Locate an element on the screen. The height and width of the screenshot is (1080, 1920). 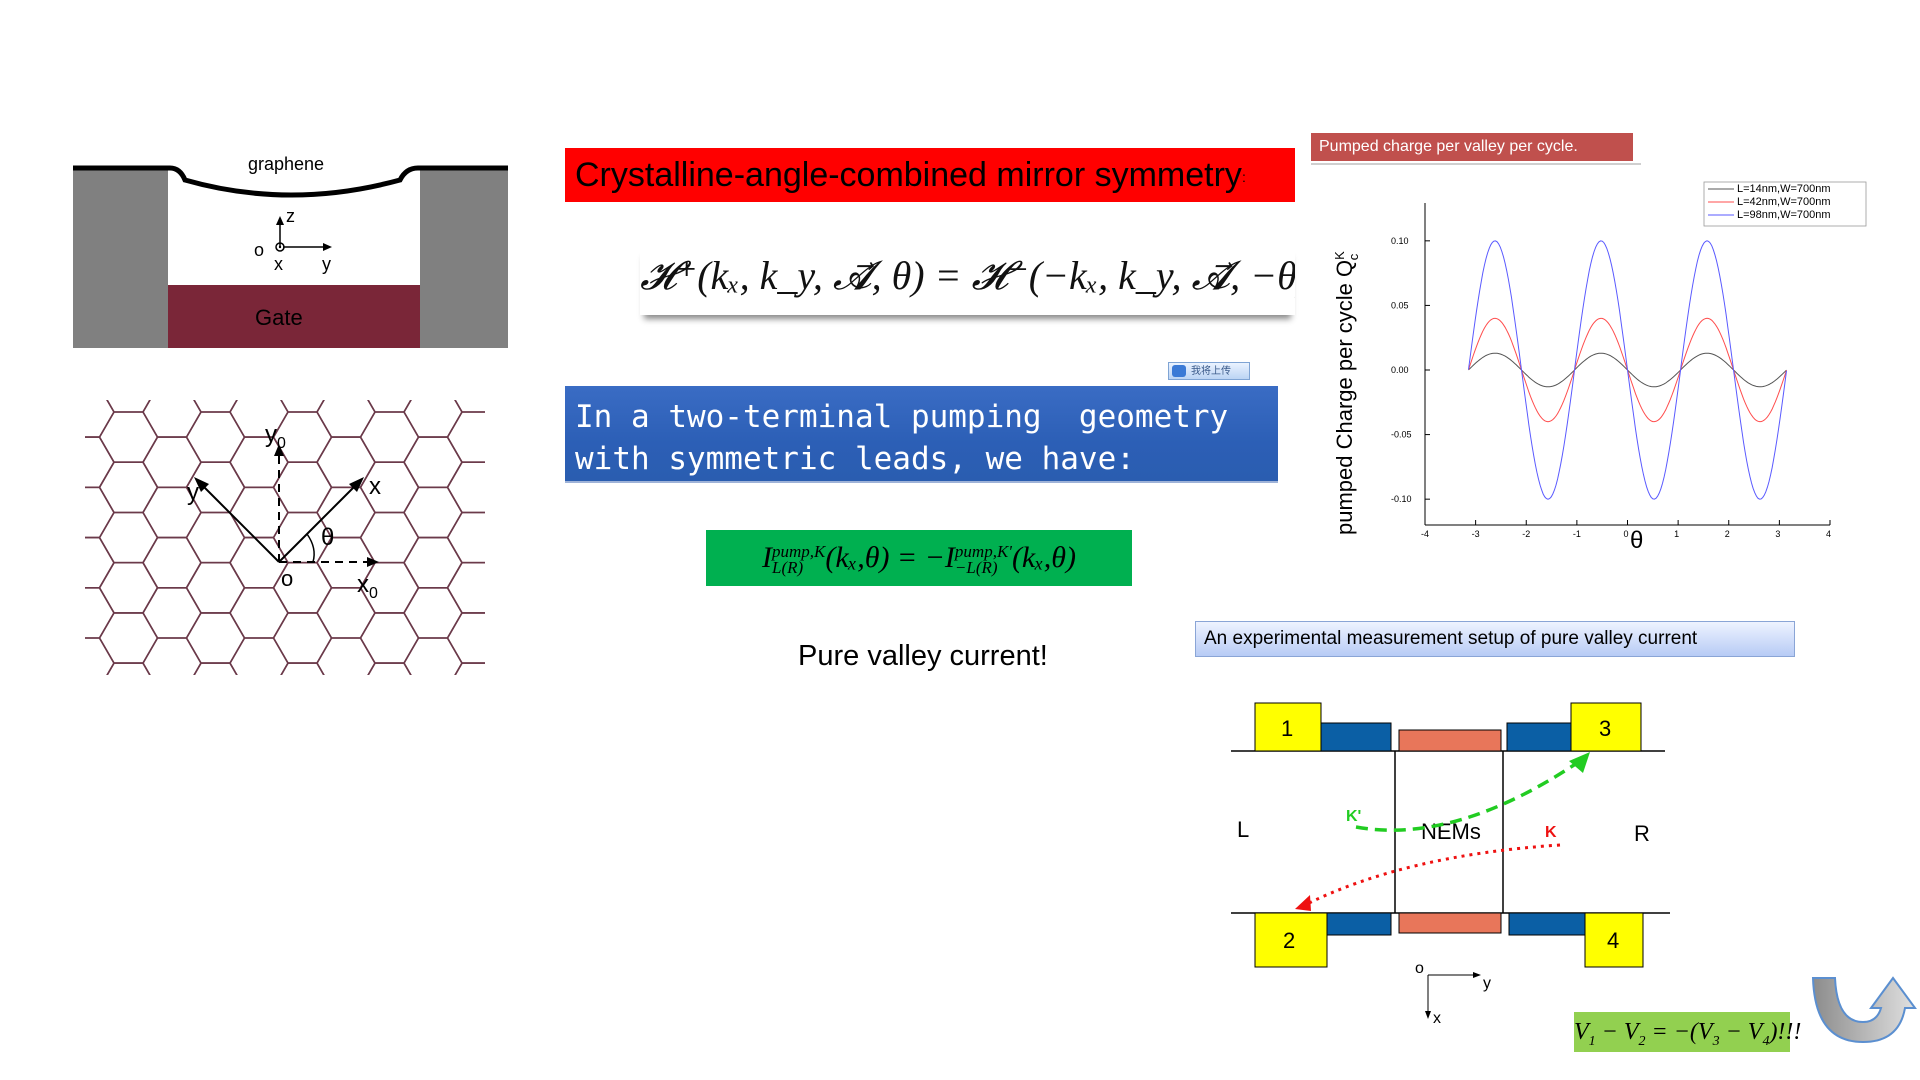
x-label: x is located at coordinates (375, 486).